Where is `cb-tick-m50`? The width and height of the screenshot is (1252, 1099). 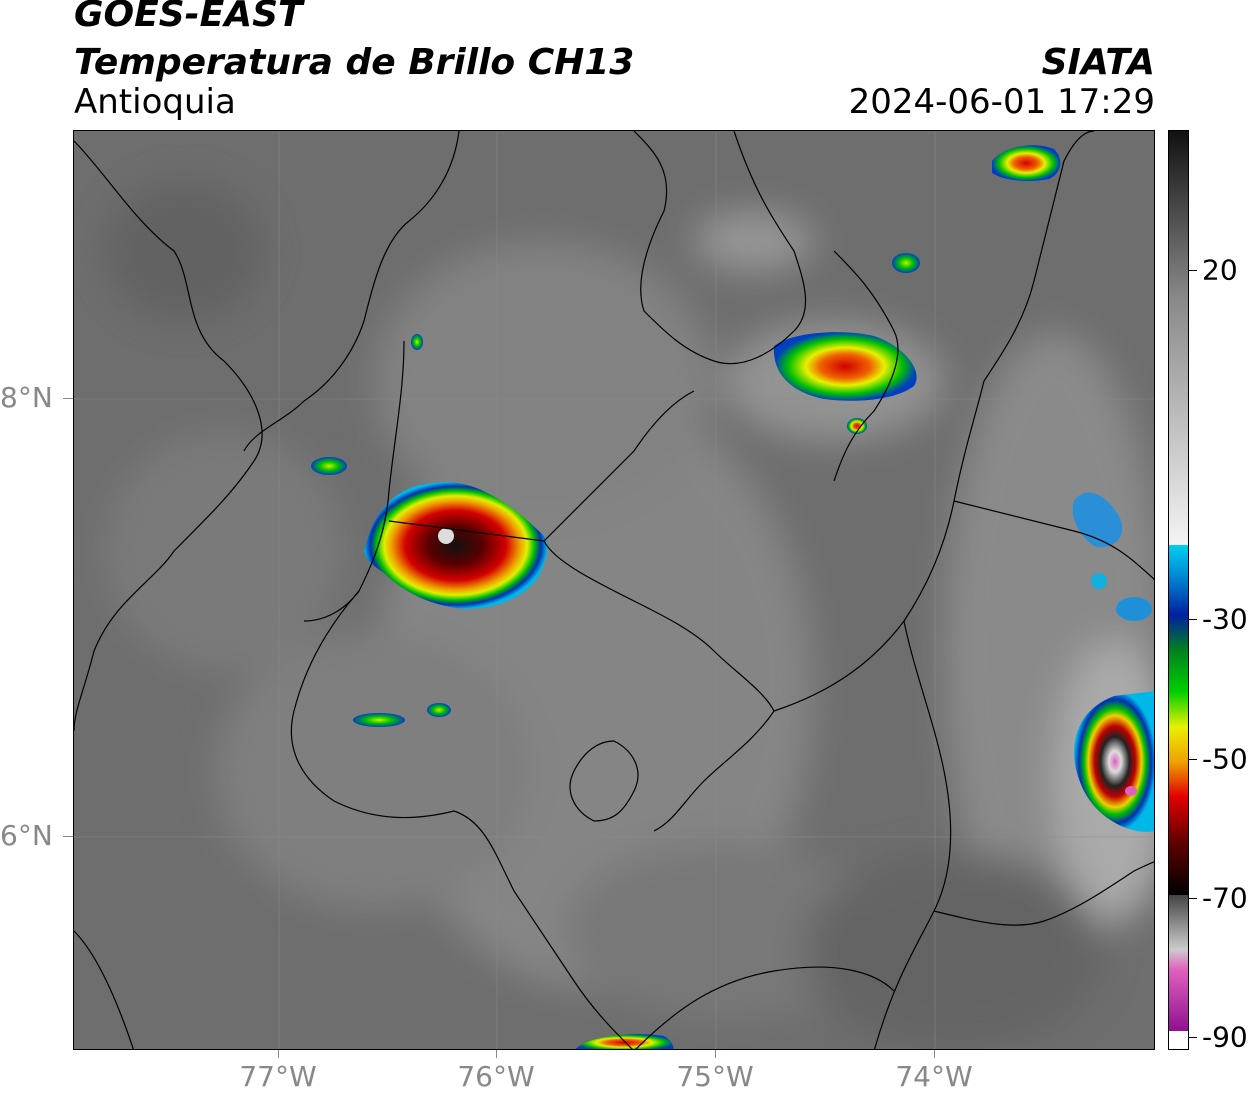 cb-tick-m50 is located at coordinates (1193, 759).